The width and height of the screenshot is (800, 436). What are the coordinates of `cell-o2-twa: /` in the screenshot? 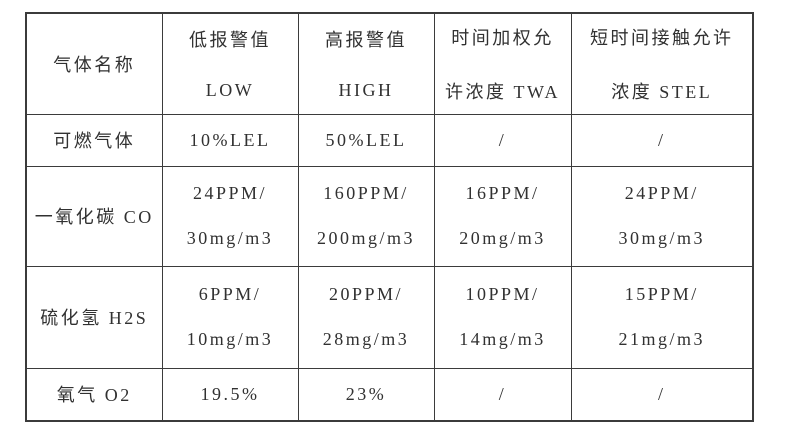 It's located at (502, 394).